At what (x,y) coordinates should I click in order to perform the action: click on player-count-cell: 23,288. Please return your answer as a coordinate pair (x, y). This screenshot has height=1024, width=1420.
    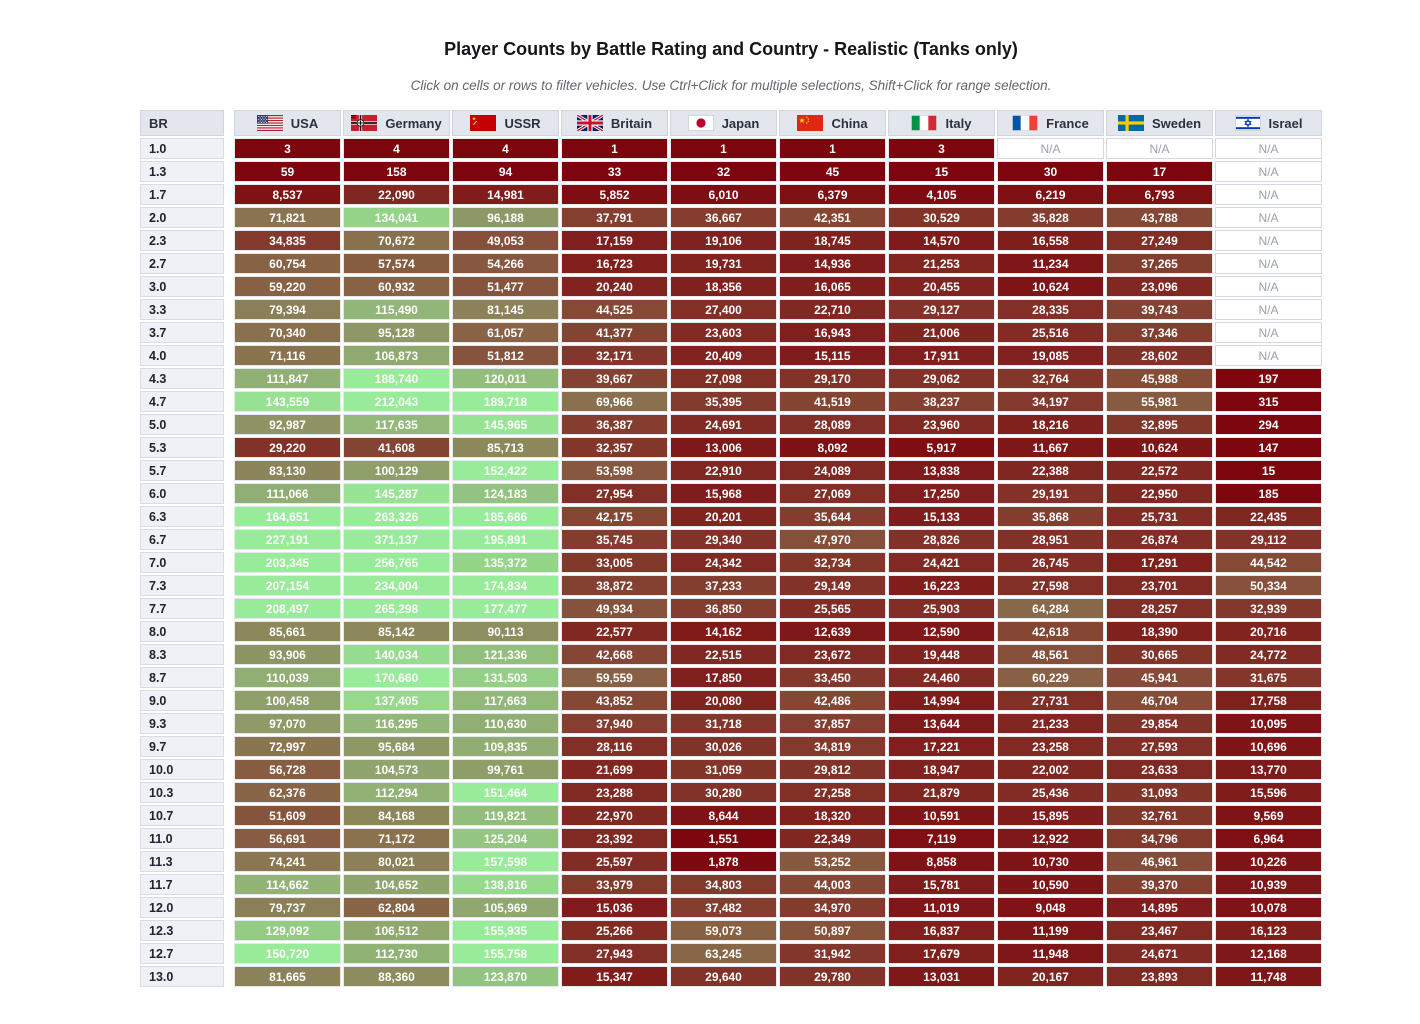
    Looking at the image, I should click on (614, 792).